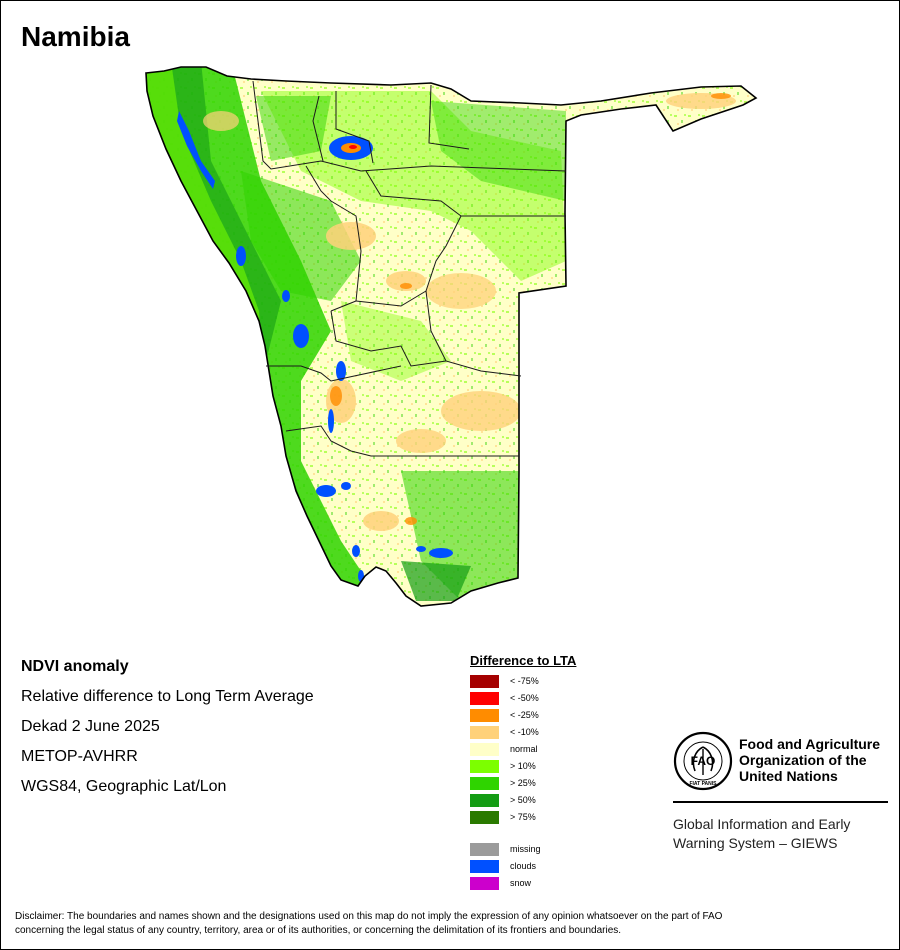 The width and height of the screenshot is (900, 950). Describe the element at coordinates (570, 817) in the screenshot. I see `legend-item: > 75%` at that location.